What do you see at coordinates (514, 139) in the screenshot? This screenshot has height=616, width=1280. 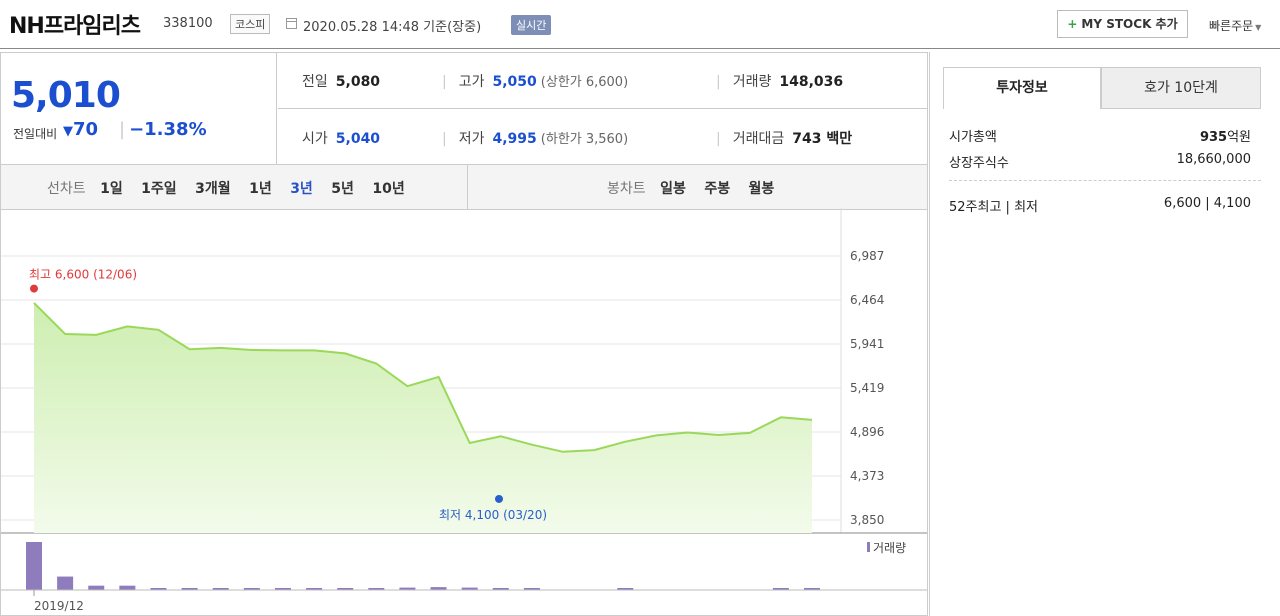 I see `low-value: 4,995` at bounding box center [514, 139].